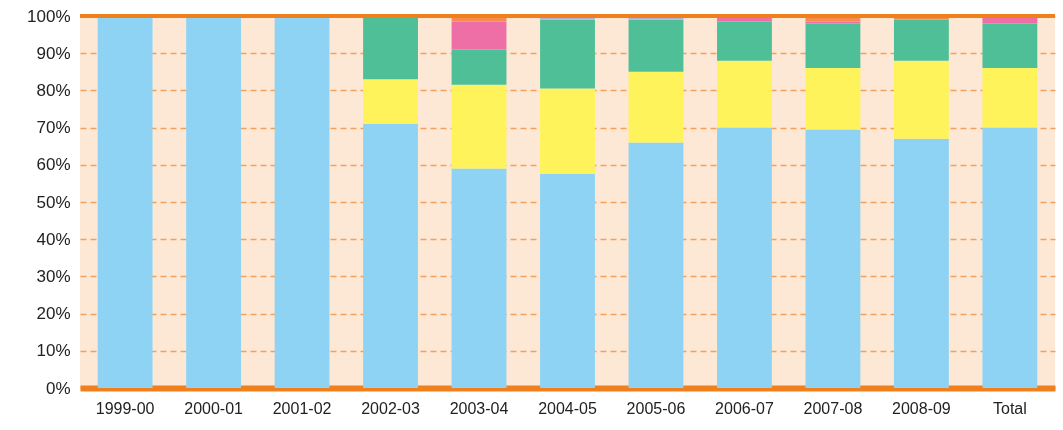 Image resolution: width=1063 pixels, height=430 pixels. Describe the element at coordinates (58, 388) in the screenshot. I see `y-tick-label: 0%` at that location.